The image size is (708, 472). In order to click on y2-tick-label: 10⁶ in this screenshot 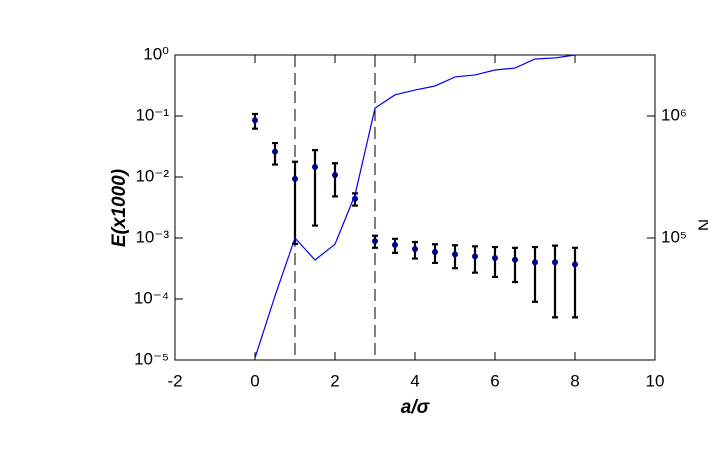, I will do `click(674, 114)`.